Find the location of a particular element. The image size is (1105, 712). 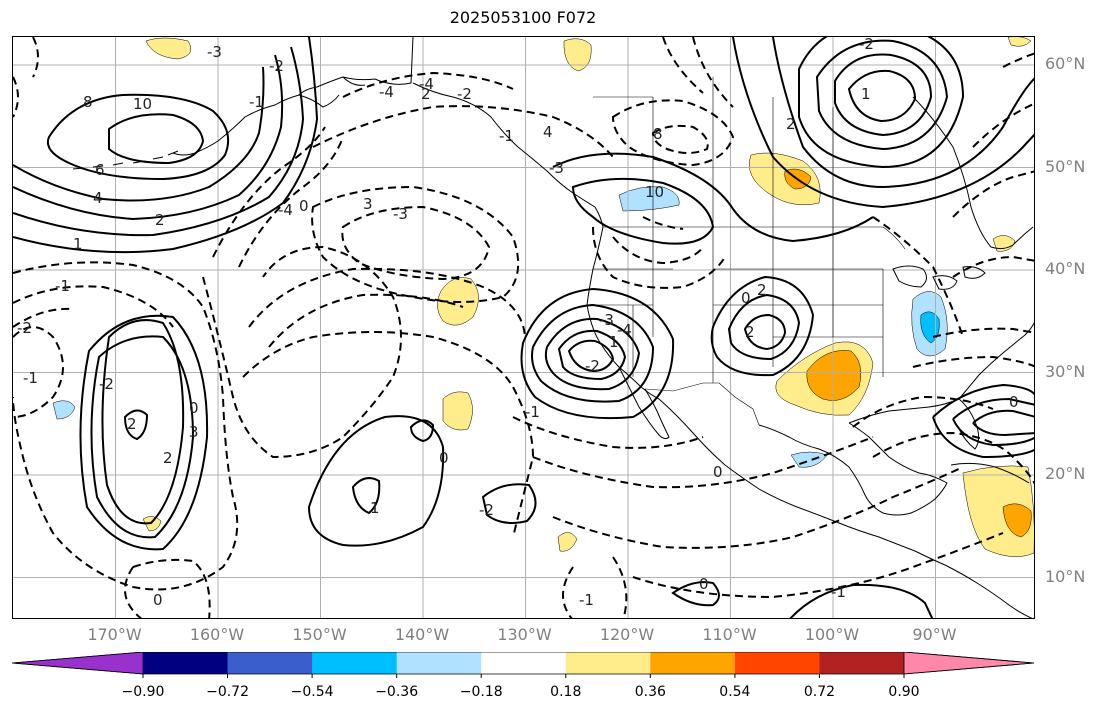

colorbar-tick-label: −0.90 is located at coordinates (143, 692).